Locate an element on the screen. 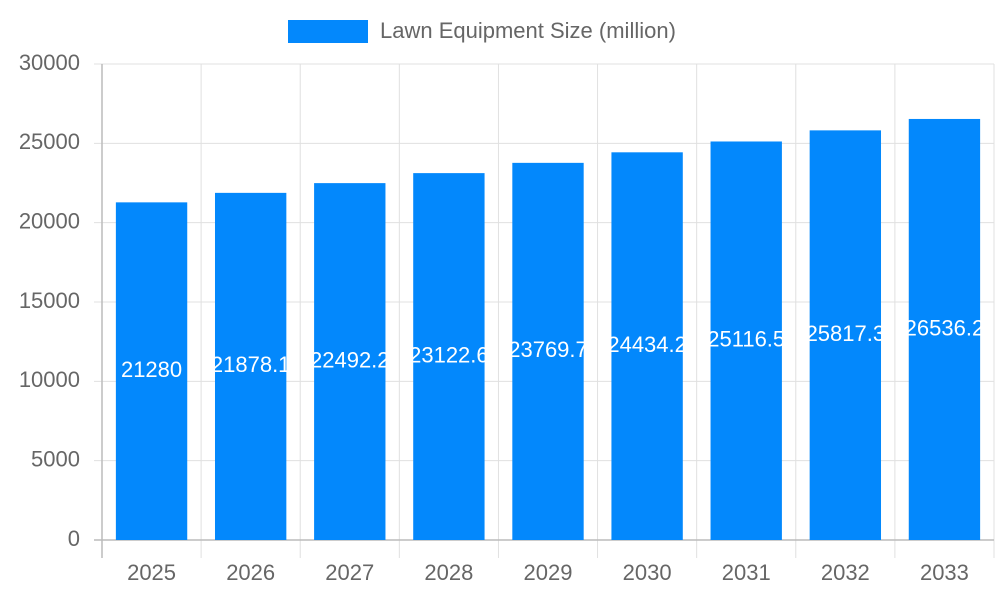 The height and width of the screenshot is (600, 1000). data-label: 25116.5 is located at coordinates (746, 339).